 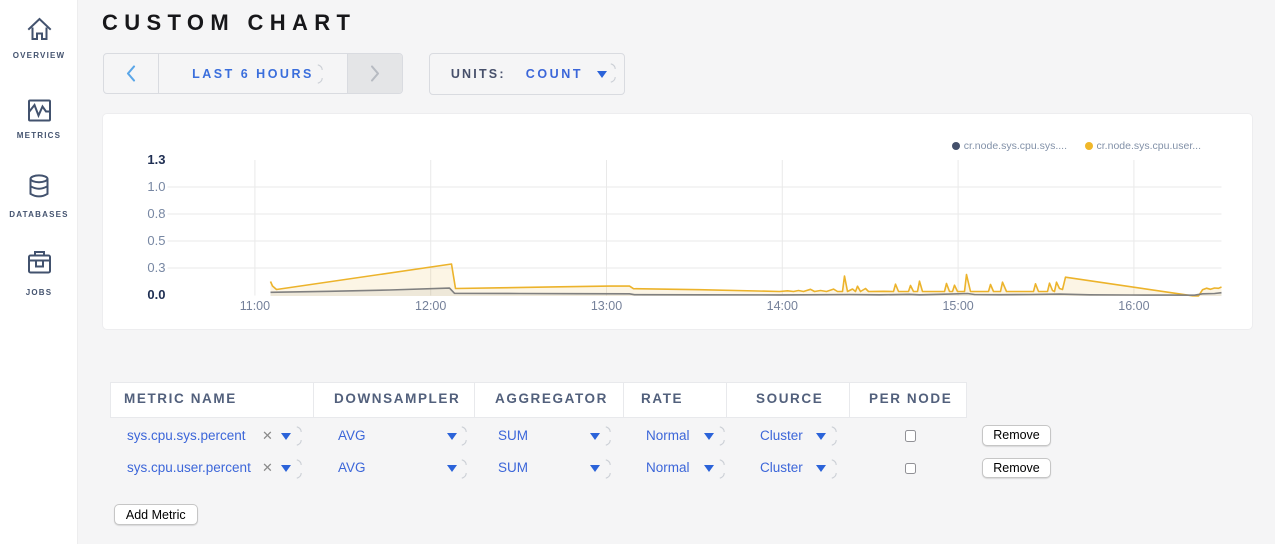 I want to click on svg-text: 0.8, so click(x=156, y=213).